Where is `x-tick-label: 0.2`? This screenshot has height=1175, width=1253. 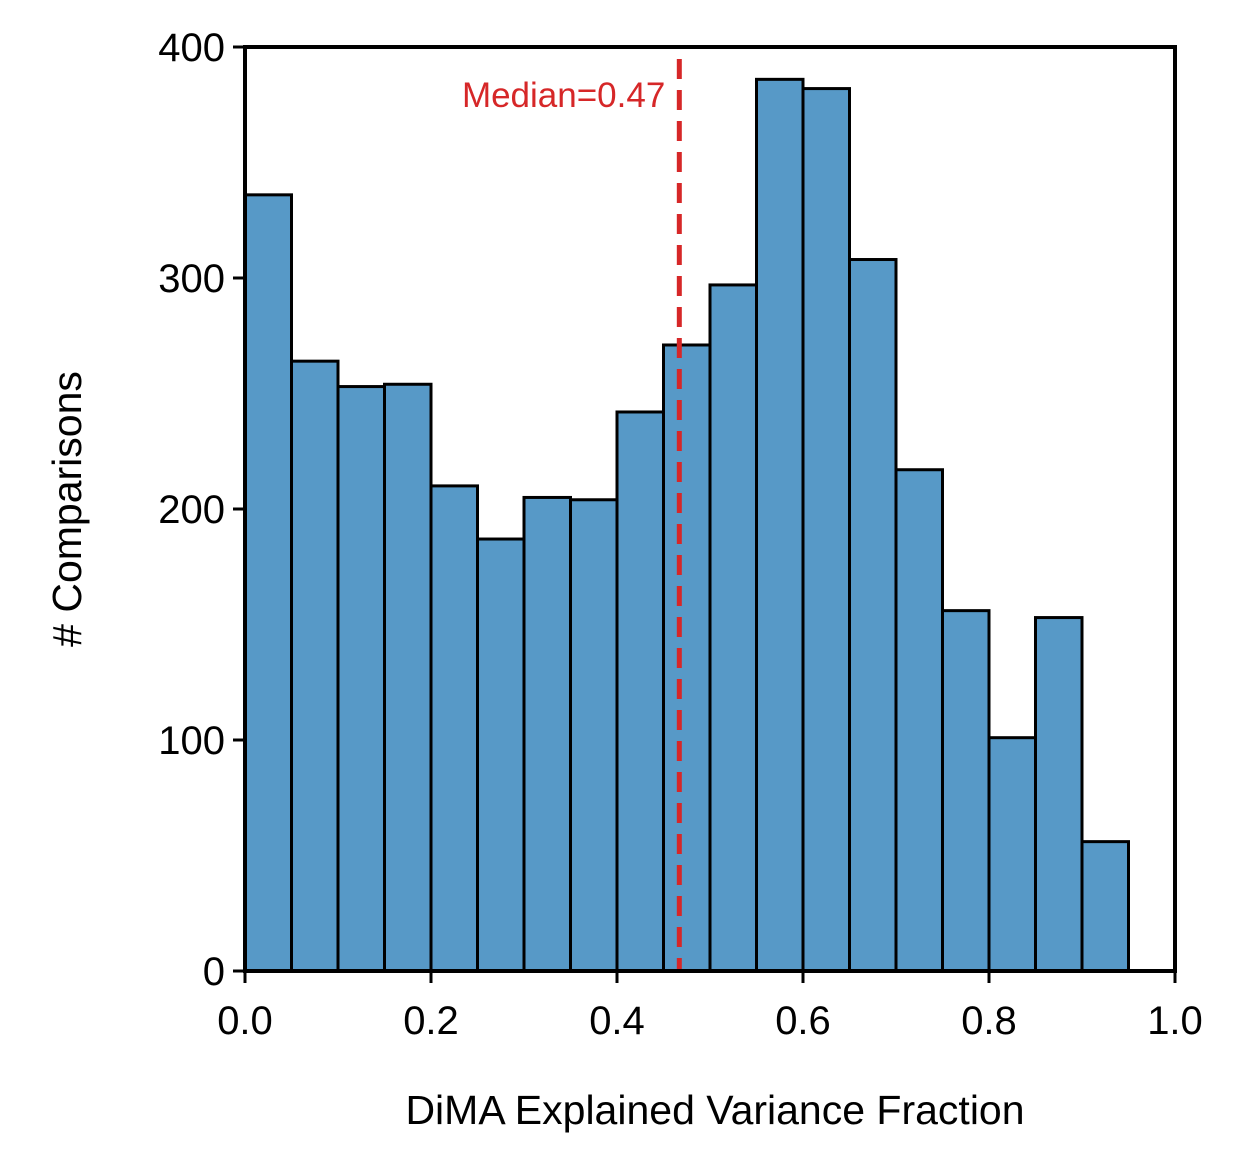
x-tick-label: 0.2 is located at coordinates (431, 1021).